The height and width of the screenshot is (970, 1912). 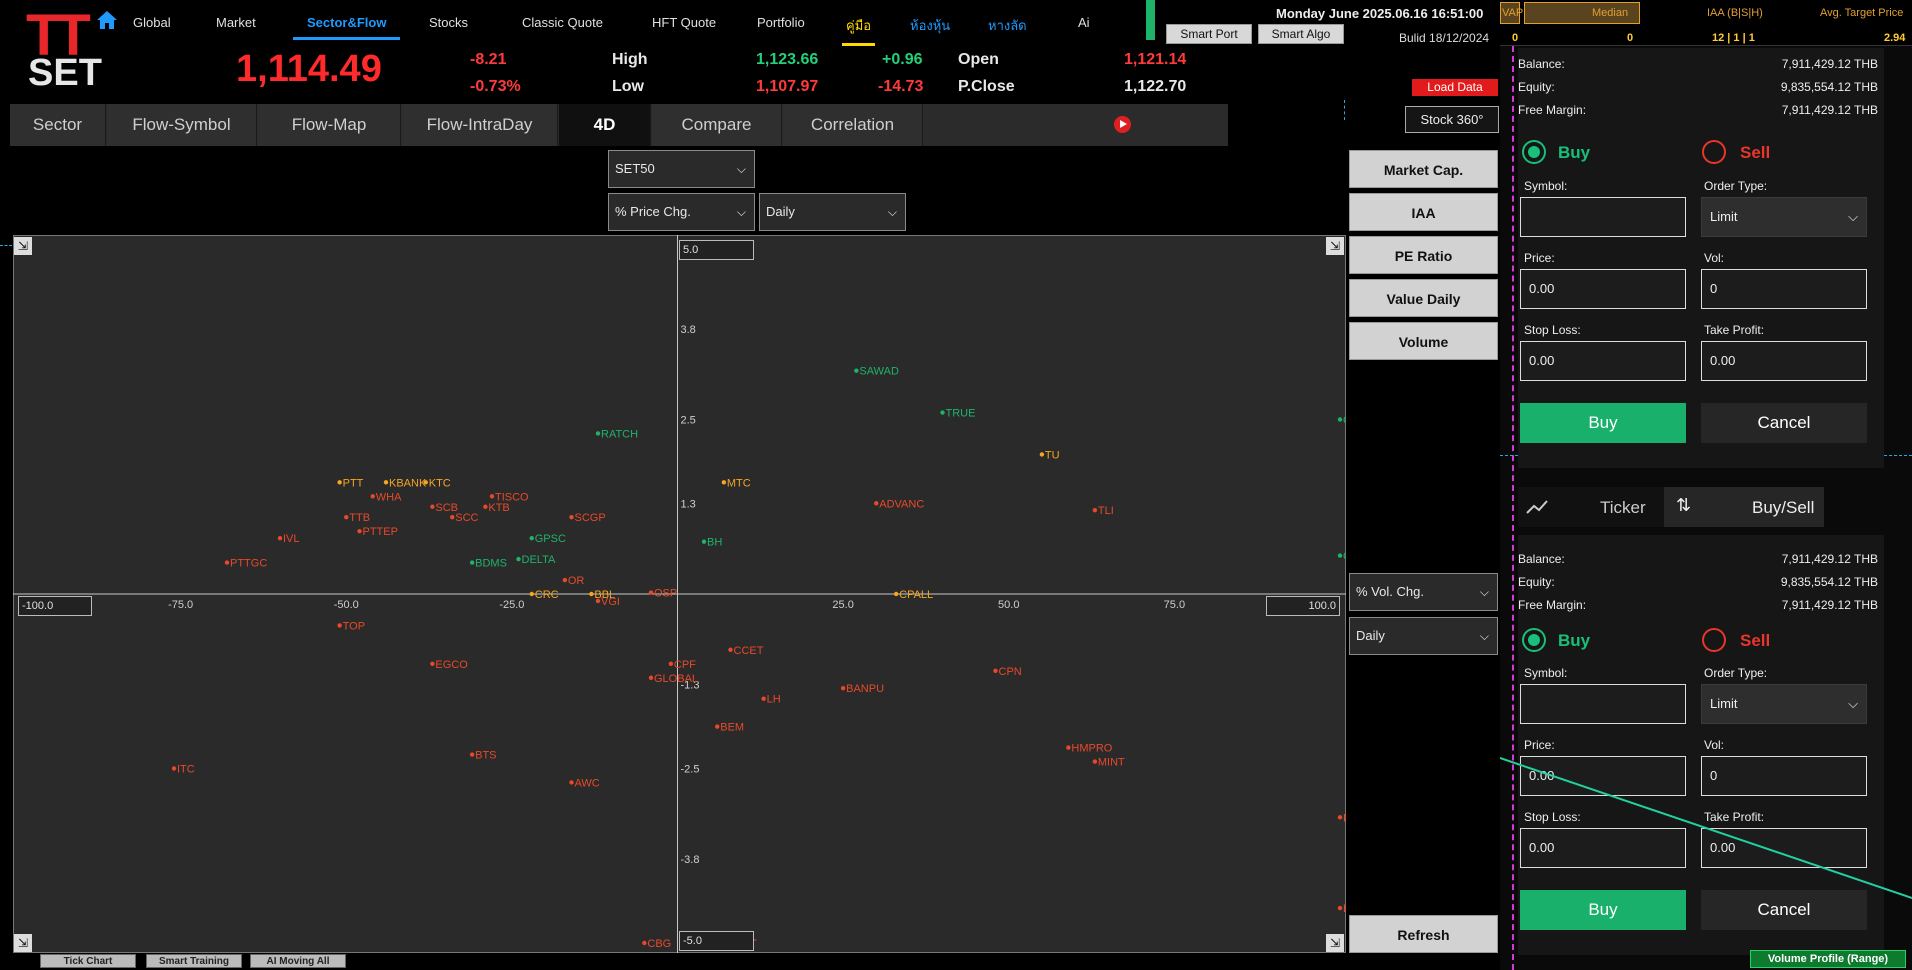 What do you see at coordinates (1591, 507) in the screenshot?
I see `tab-ticker: Ticker` at bounding box center [1591, 507].